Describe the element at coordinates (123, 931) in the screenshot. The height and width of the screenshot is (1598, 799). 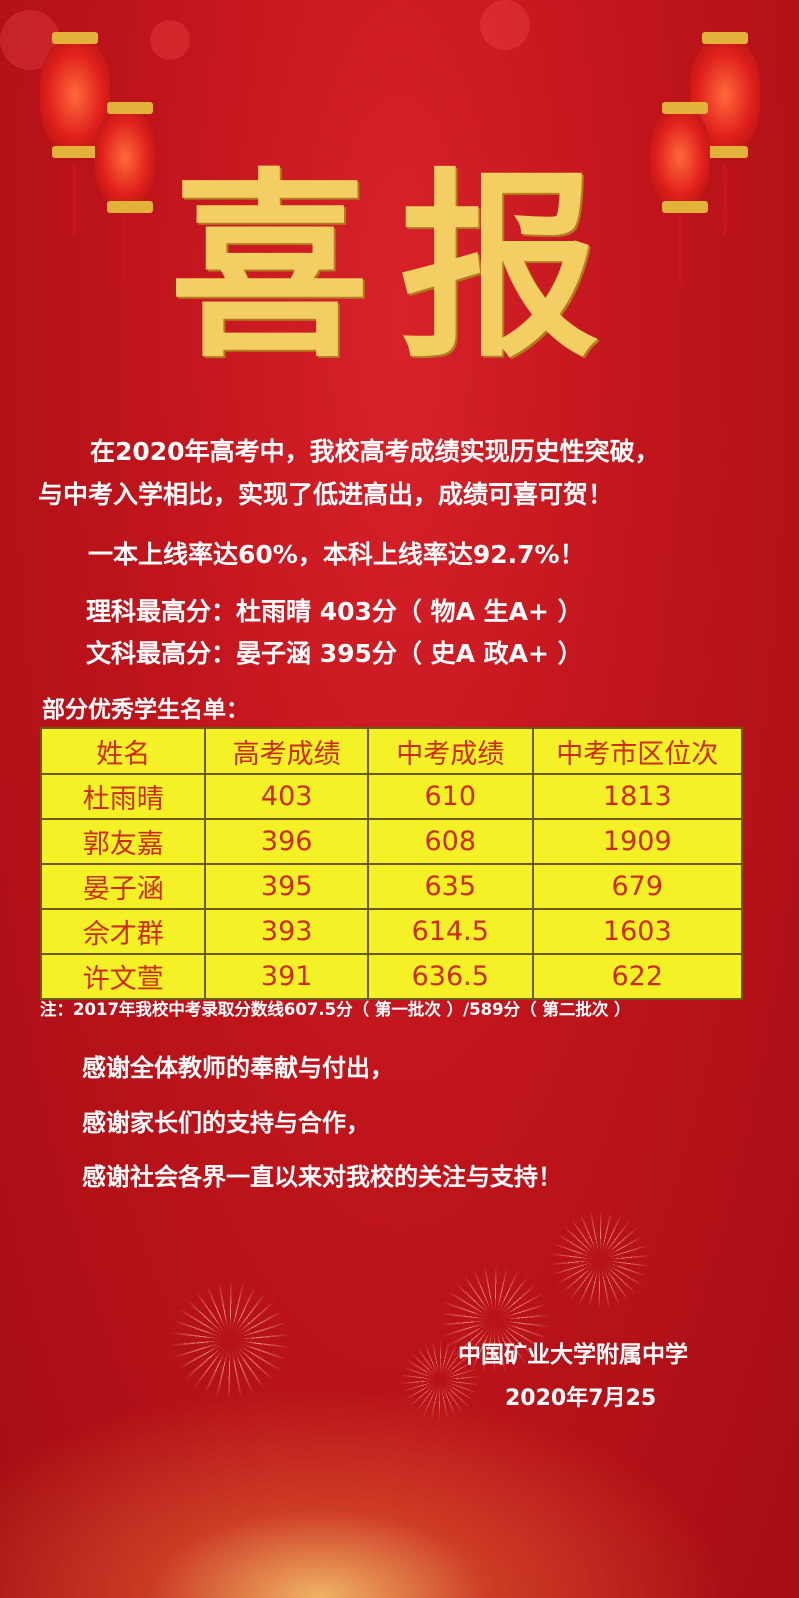
I see `cell-name: 佘才群` at that location.